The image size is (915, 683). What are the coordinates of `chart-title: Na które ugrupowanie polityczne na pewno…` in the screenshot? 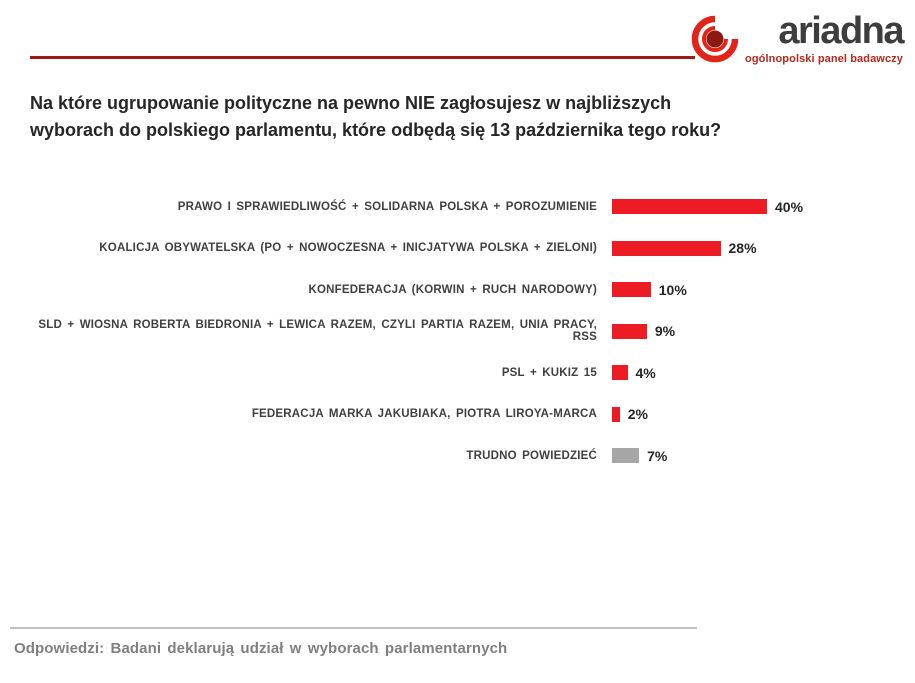 It's located at (376, 116).